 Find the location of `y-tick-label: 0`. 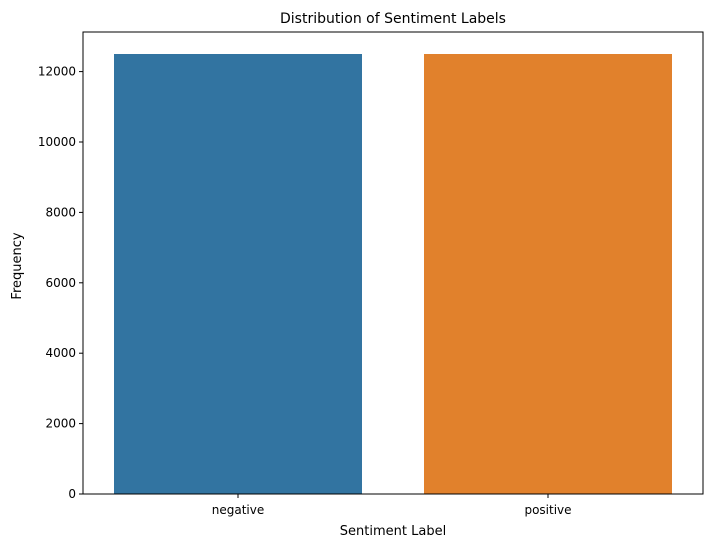

y-tick-label: 0 is located at coordinates (72, 494).